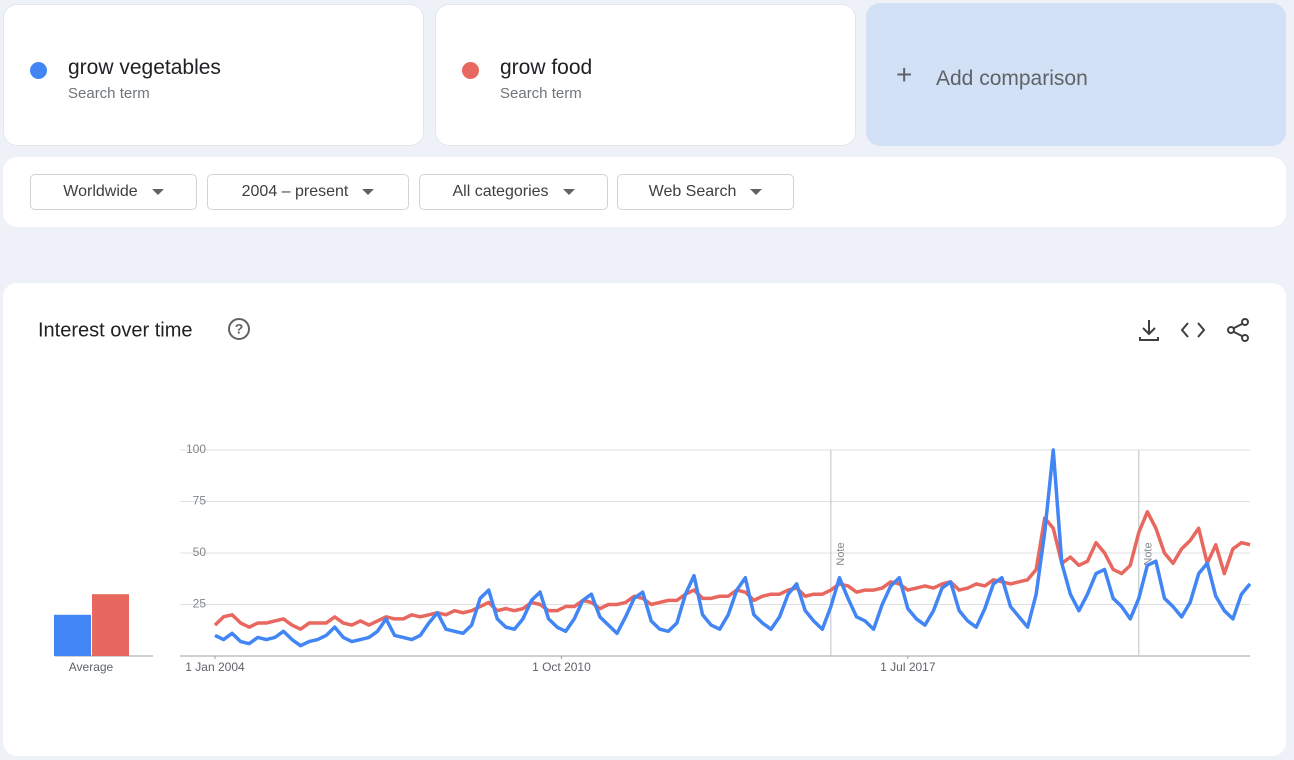  What do you see at coordinates (645, 75) in the screenshot?
I see `term-card: grow food Search term` at bounding box center [645, 75].